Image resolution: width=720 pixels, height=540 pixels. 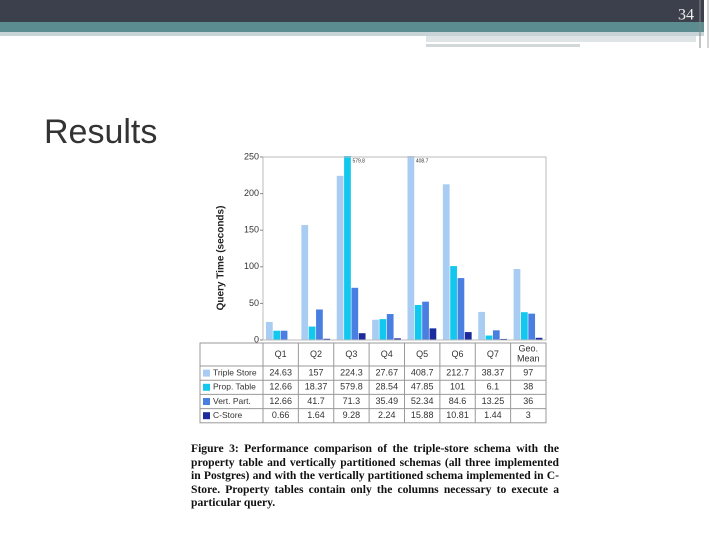 I want to click on legend-label: Vert. Part., so click(x=232, y=401).